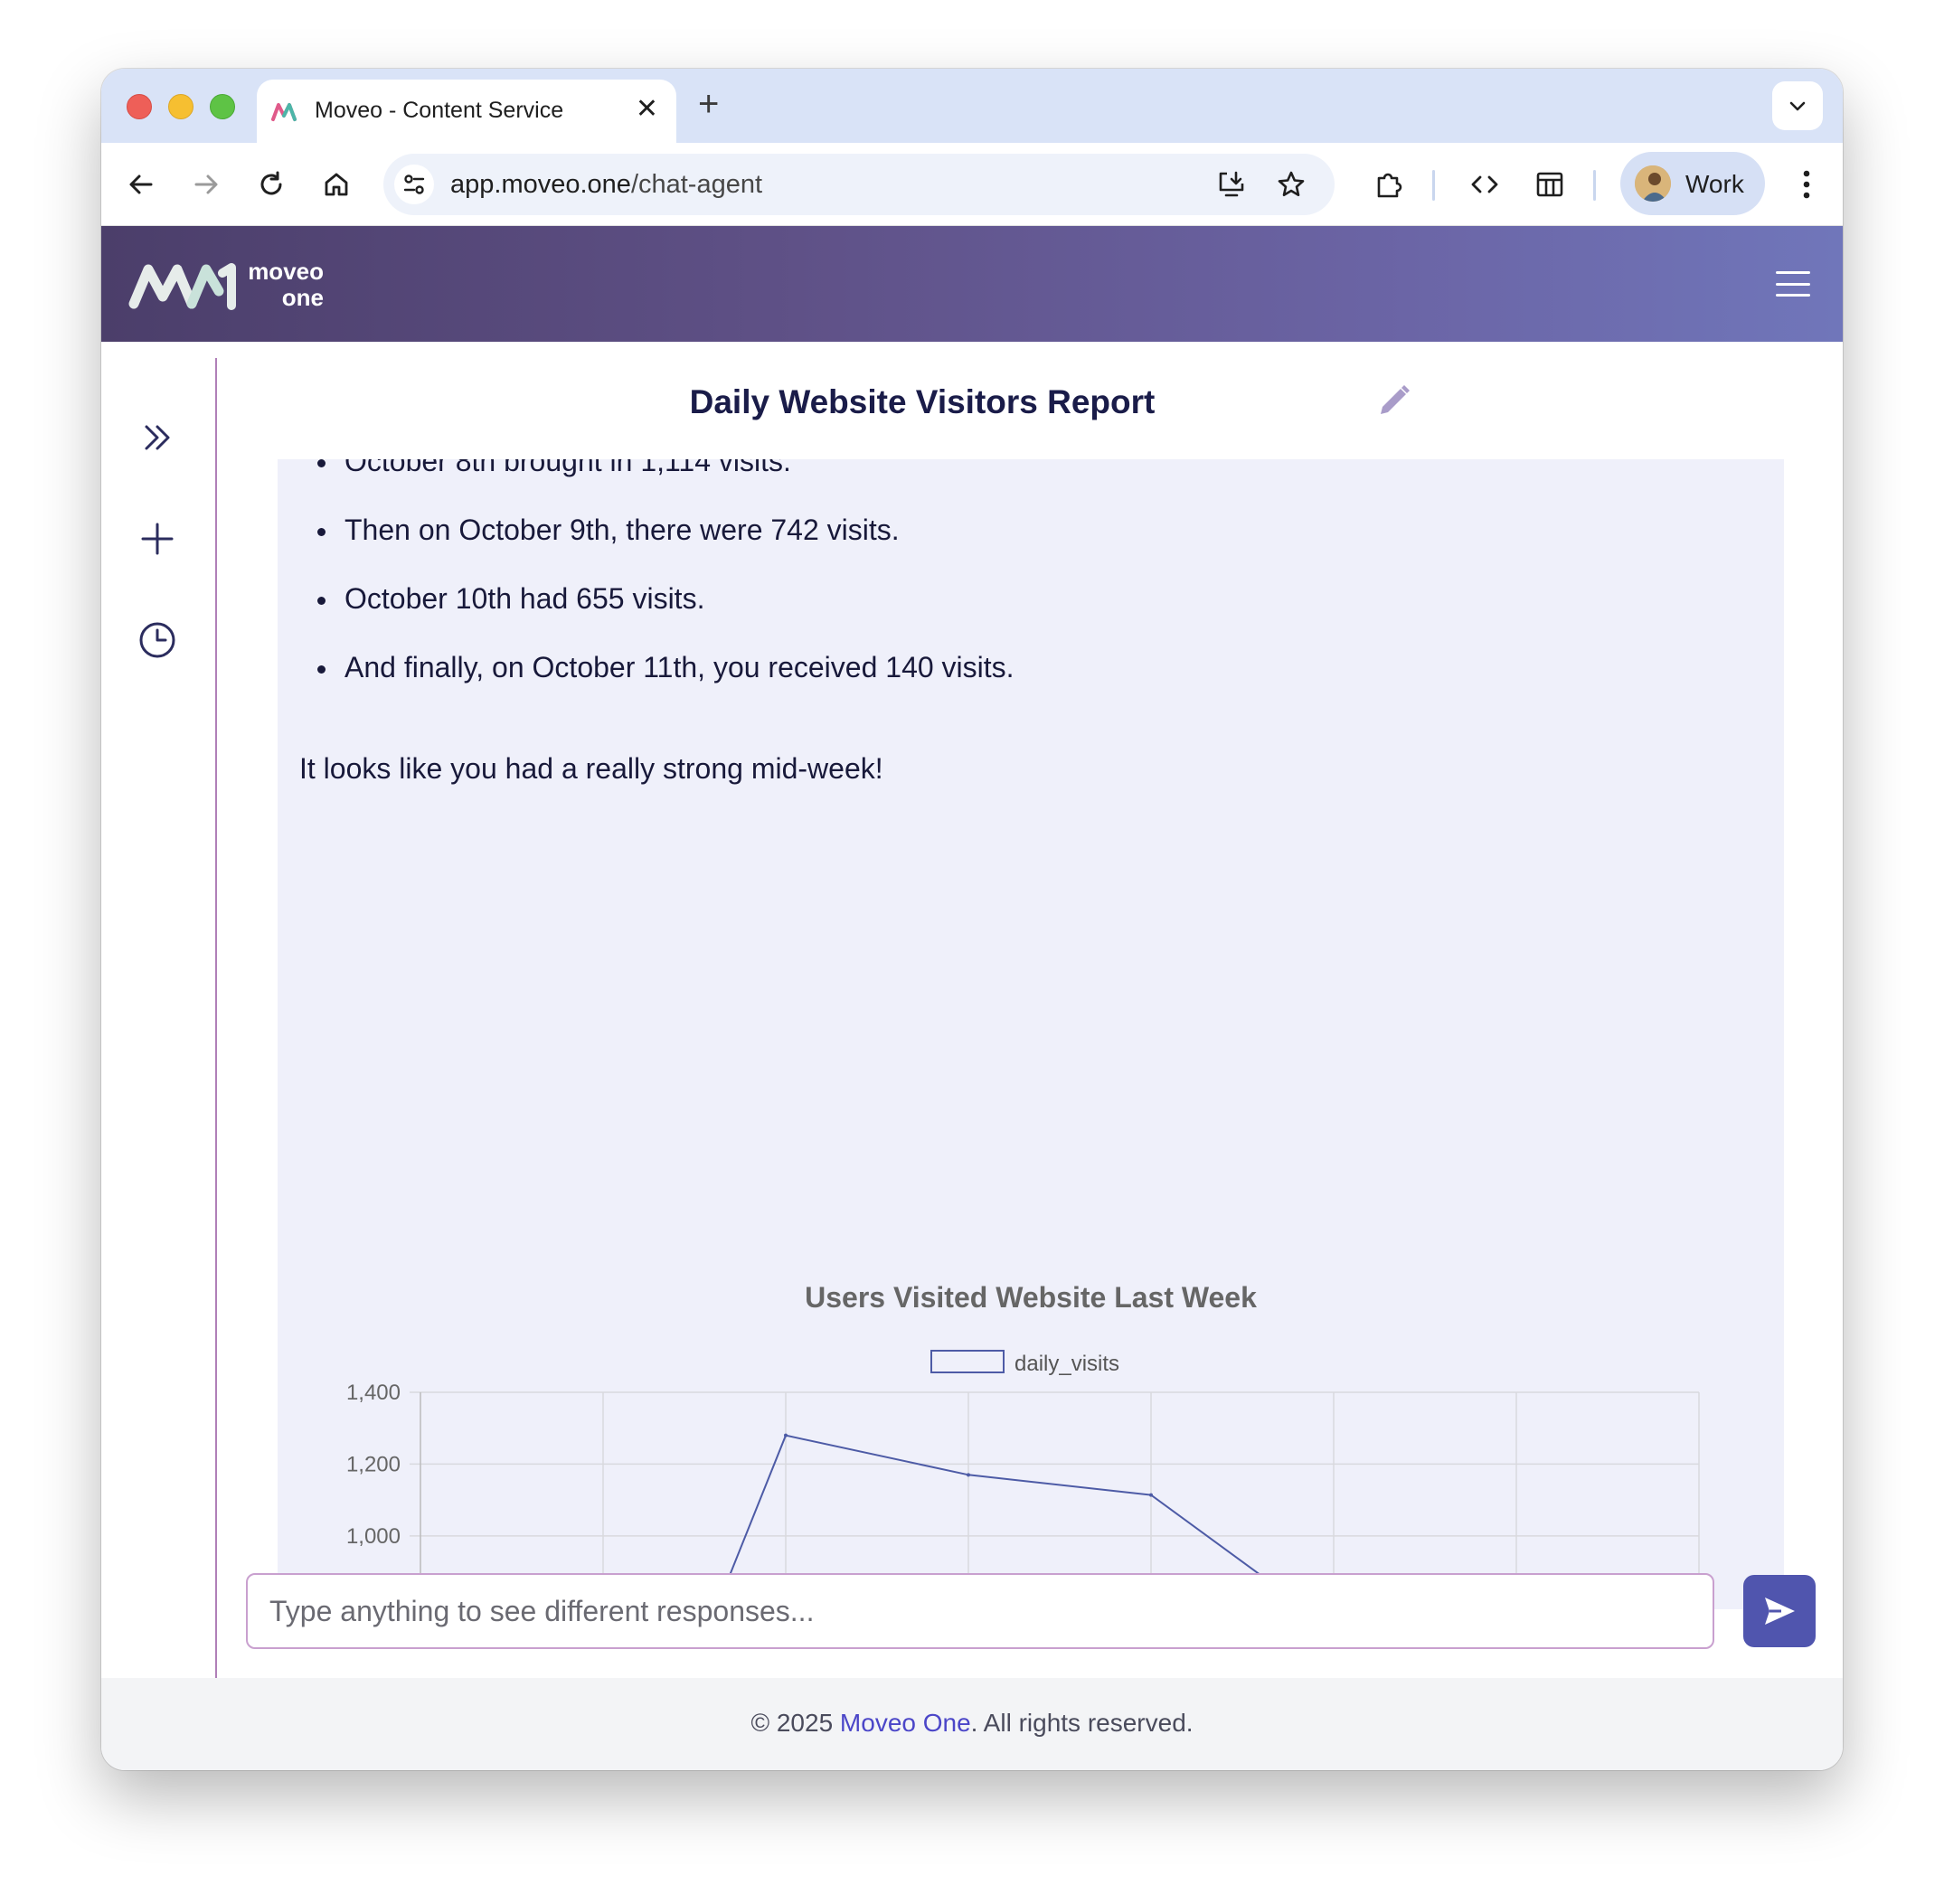 The width and height of the screenshot is (1944, 1904). I want to click on series-line-daily-visits, so click(1012, 1521).